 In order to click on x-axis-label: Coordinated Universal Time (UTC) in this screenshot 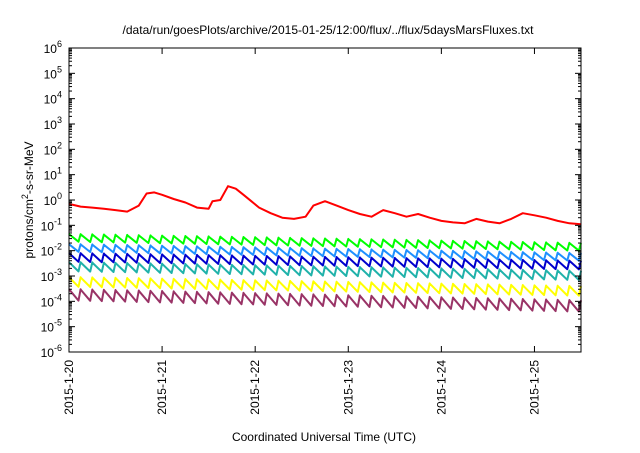, I will do `click(324, 437)`.